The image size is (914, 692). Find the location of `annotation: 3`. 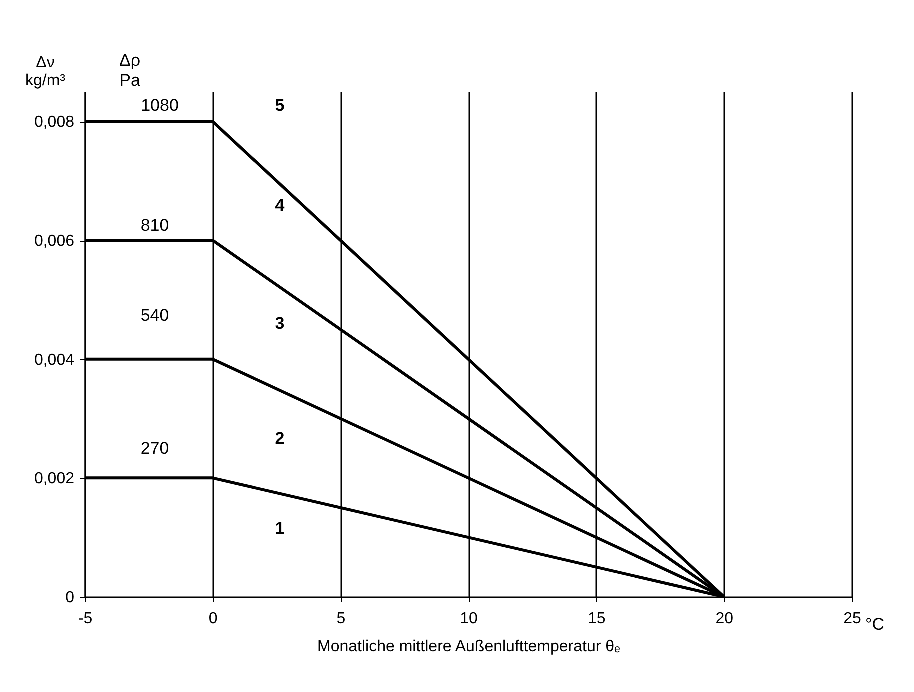

annotation: 3 is located at coordinates (280, 323).